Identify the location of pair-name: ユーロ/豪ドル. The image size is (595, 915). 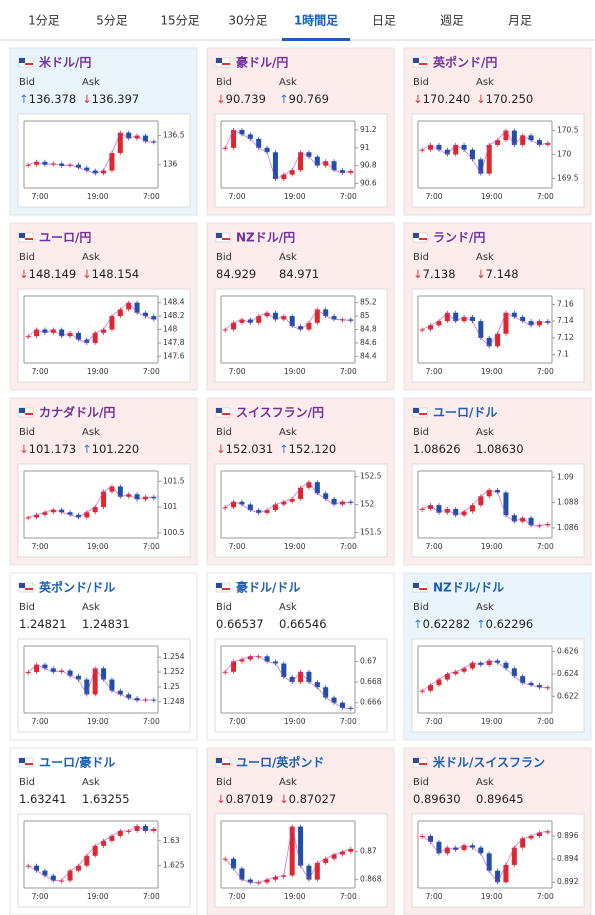
(77, 762).